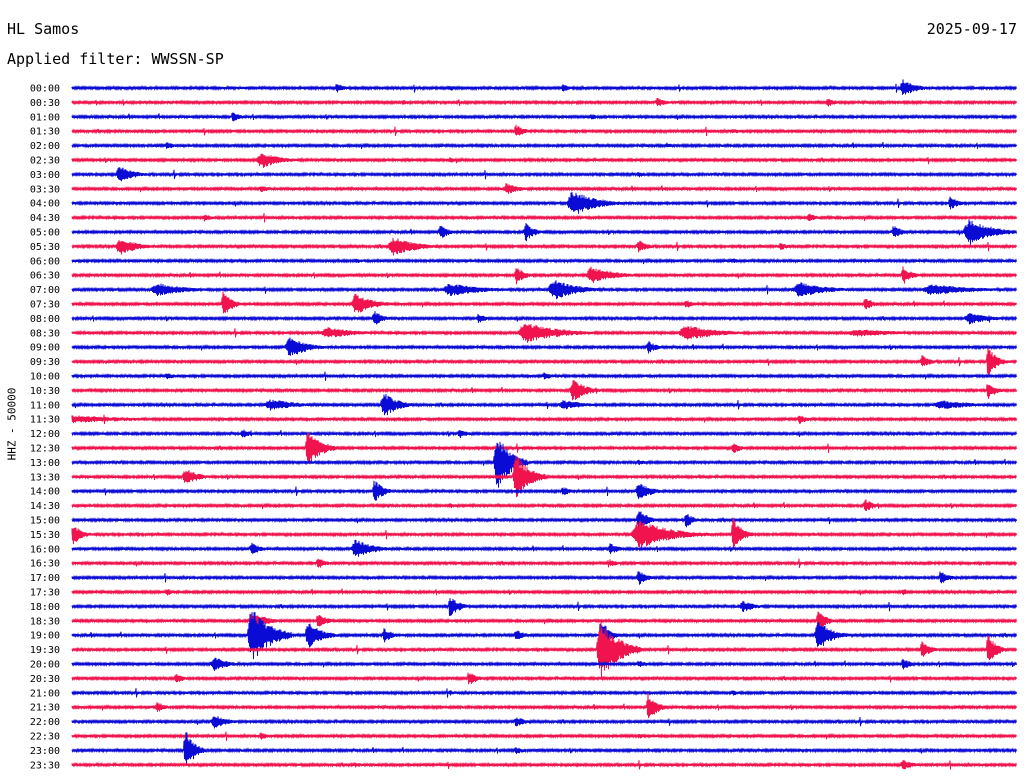  Describe the element at coordinates (45, 333) in the screenshot. I see `row-time-label: 08:30` at that location.